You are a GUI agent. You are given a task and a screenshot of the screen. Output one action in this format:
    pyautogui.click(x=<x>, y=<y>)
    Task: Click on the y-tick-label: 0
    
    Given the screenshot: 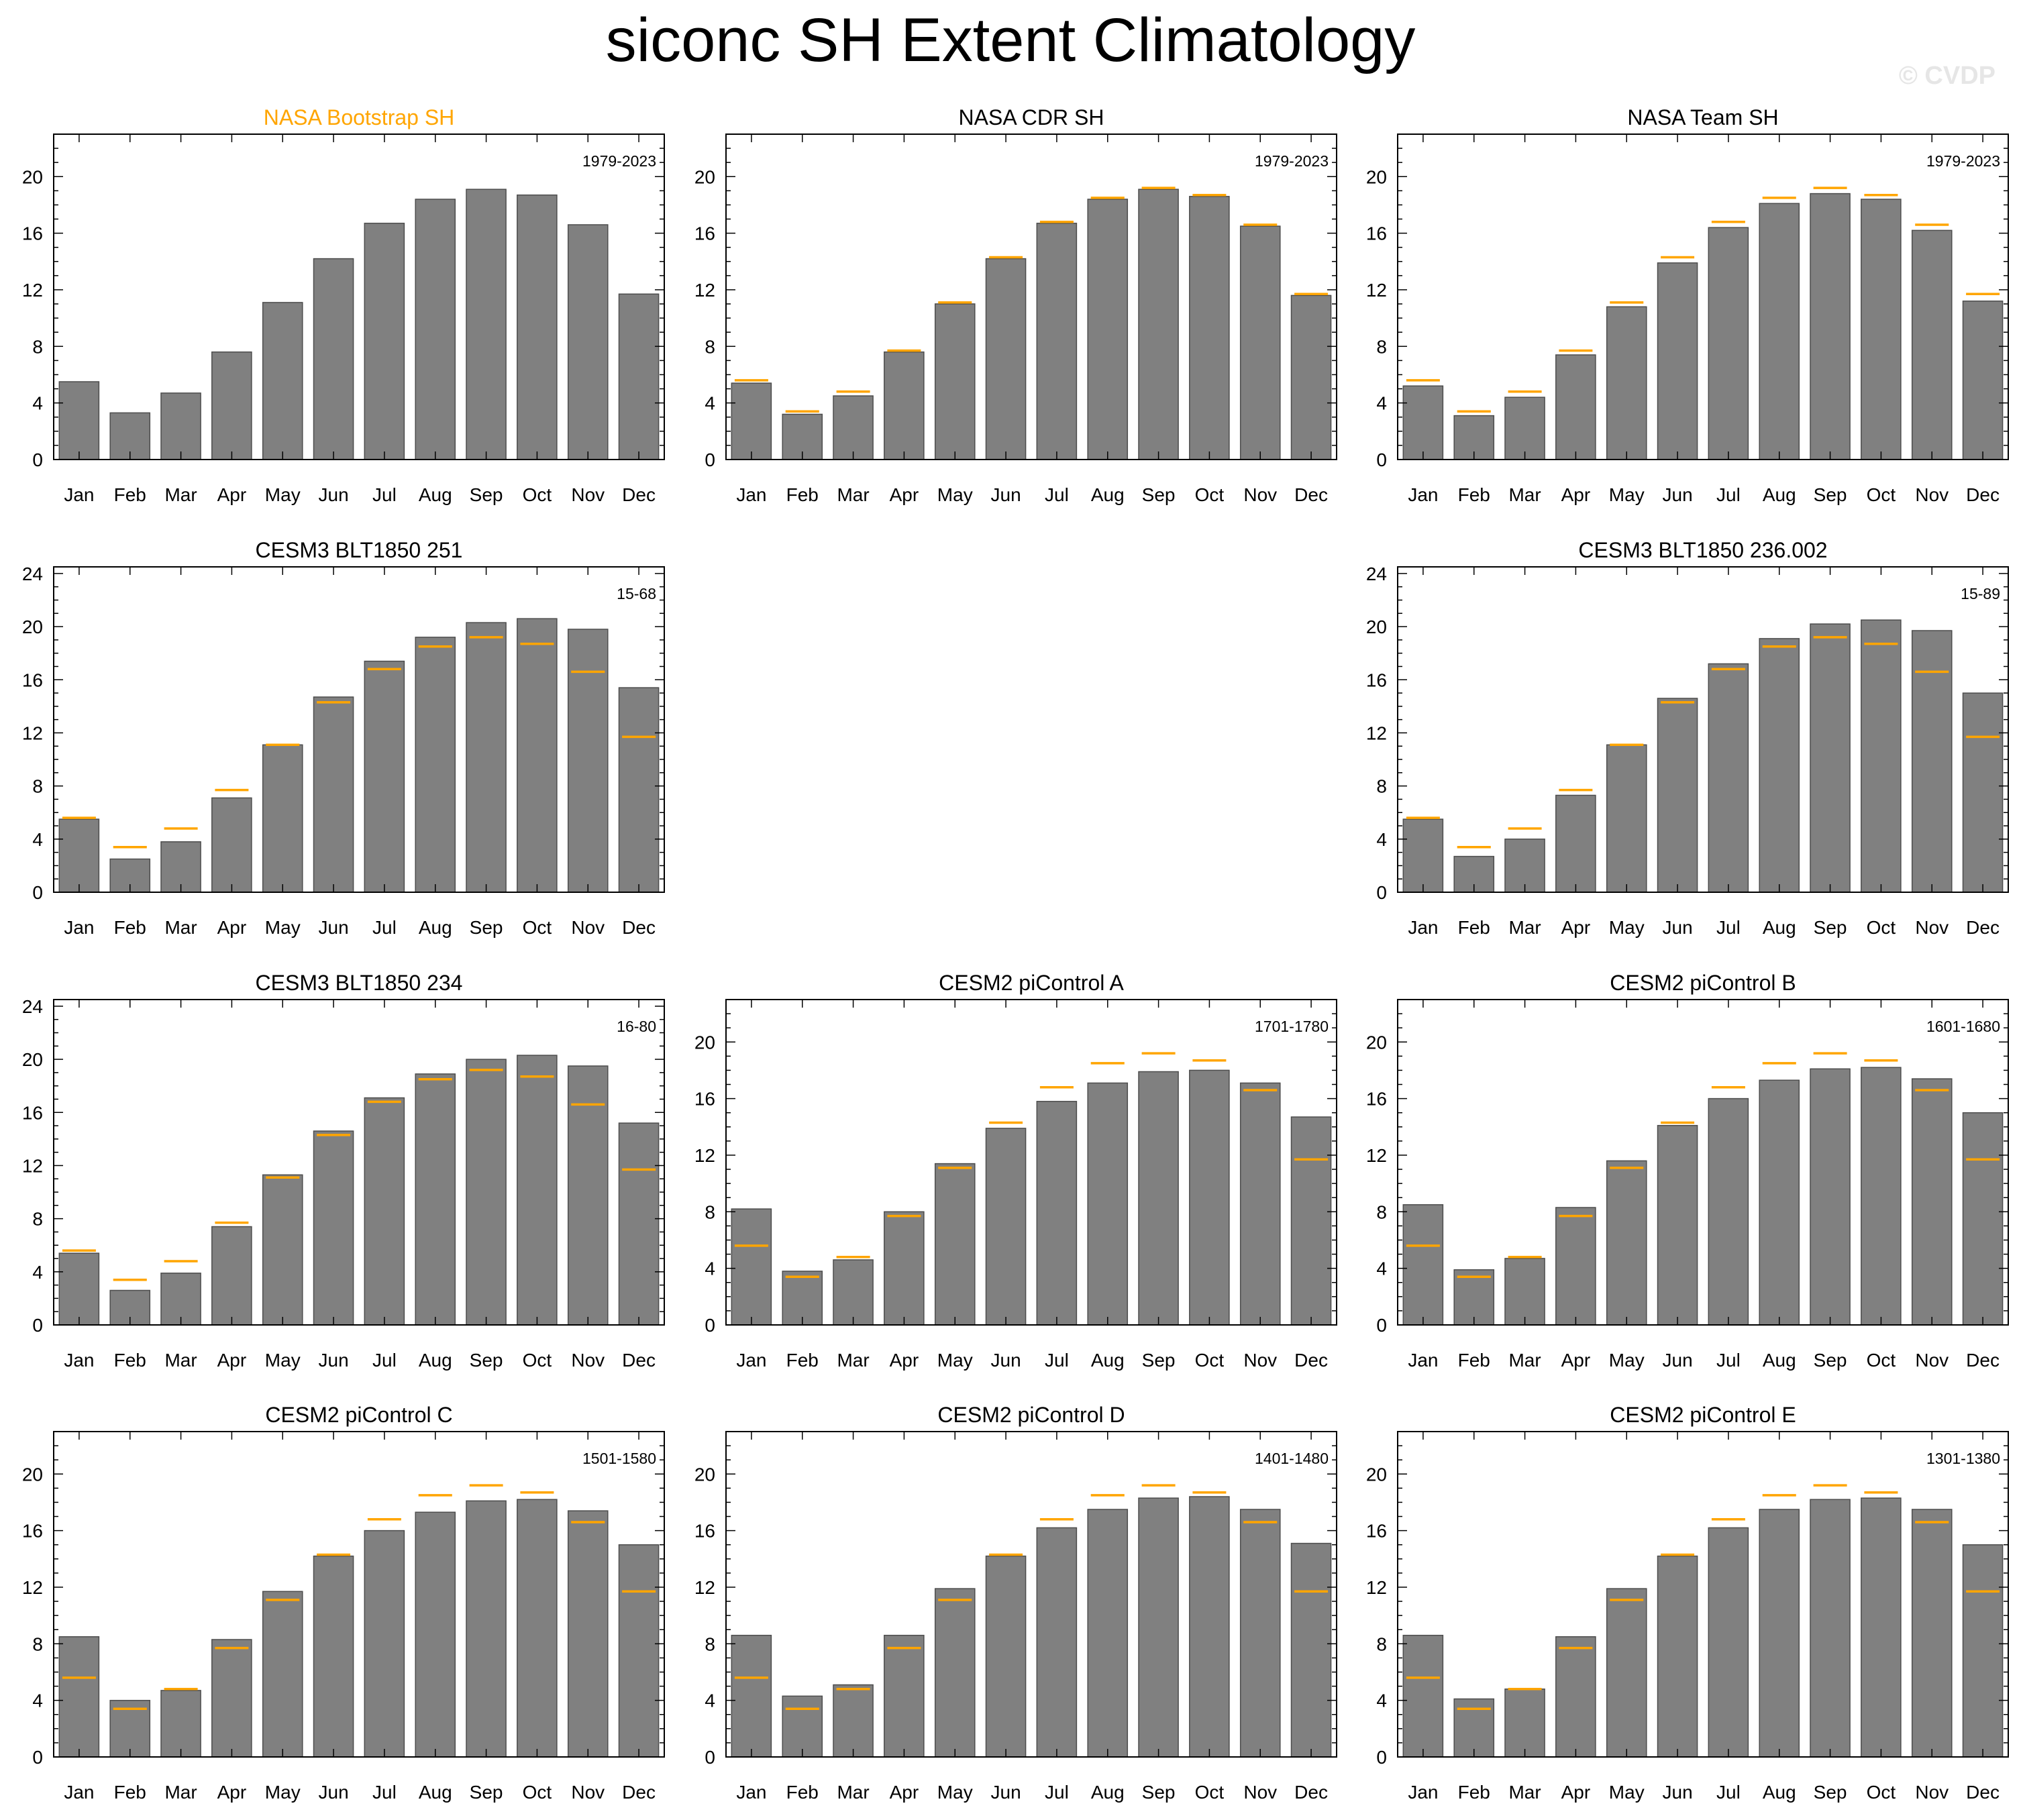 What is the action you would take?
    pyautogui.click(x=710, y=1325)
    